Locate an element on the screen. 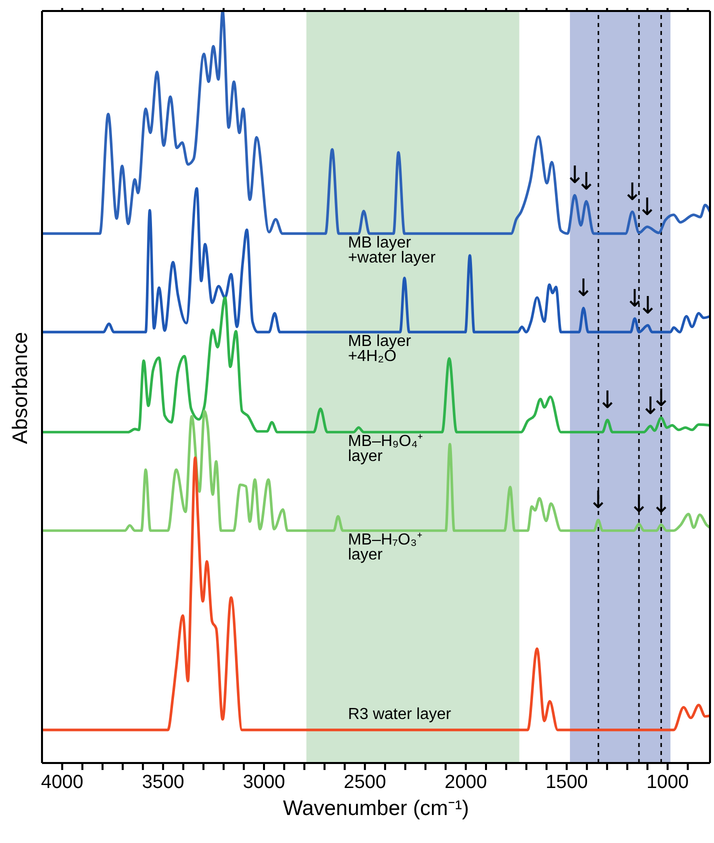 The image size is (714, 843). x-tick-label: 1000 is located at coordinates (667, 782).